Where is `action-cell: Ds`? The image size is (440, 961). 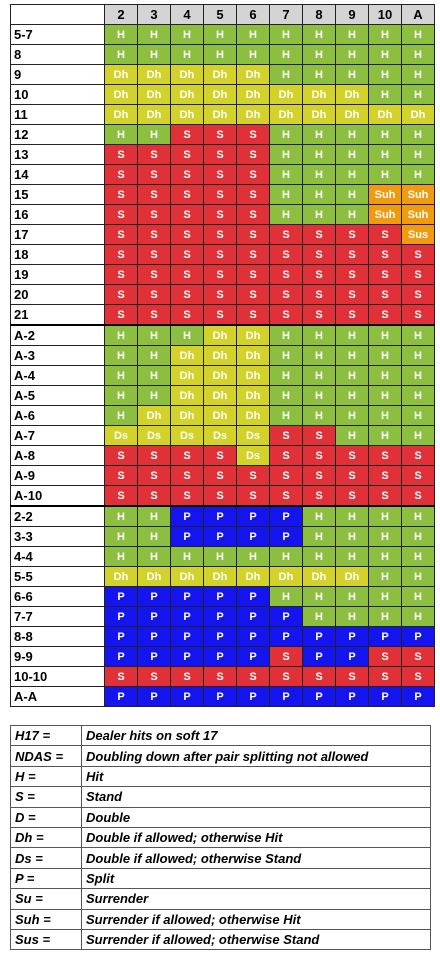 action-cell: Ds is located at coordinates (154, 435).